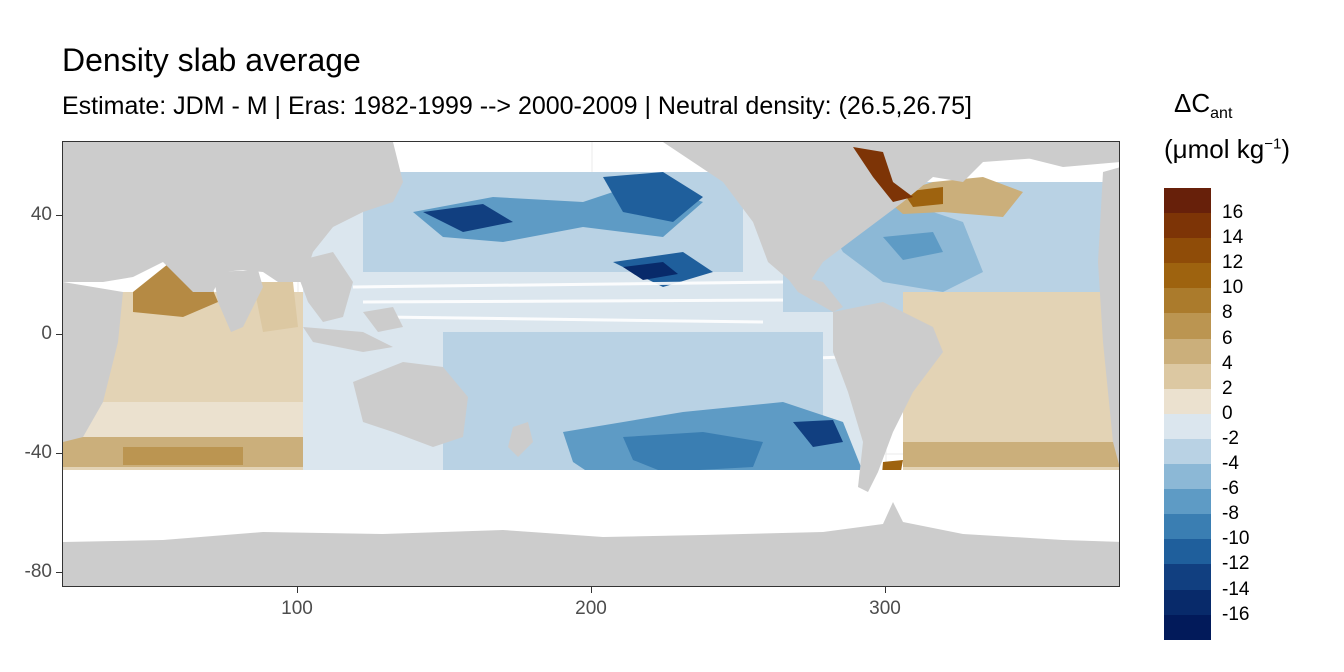 This screenshot has width=1344, height=672. What do you see at coordinates (1233, 288) in the screenshot?
I see `colorbar-label: 10` at bounding box center [1233, 288].